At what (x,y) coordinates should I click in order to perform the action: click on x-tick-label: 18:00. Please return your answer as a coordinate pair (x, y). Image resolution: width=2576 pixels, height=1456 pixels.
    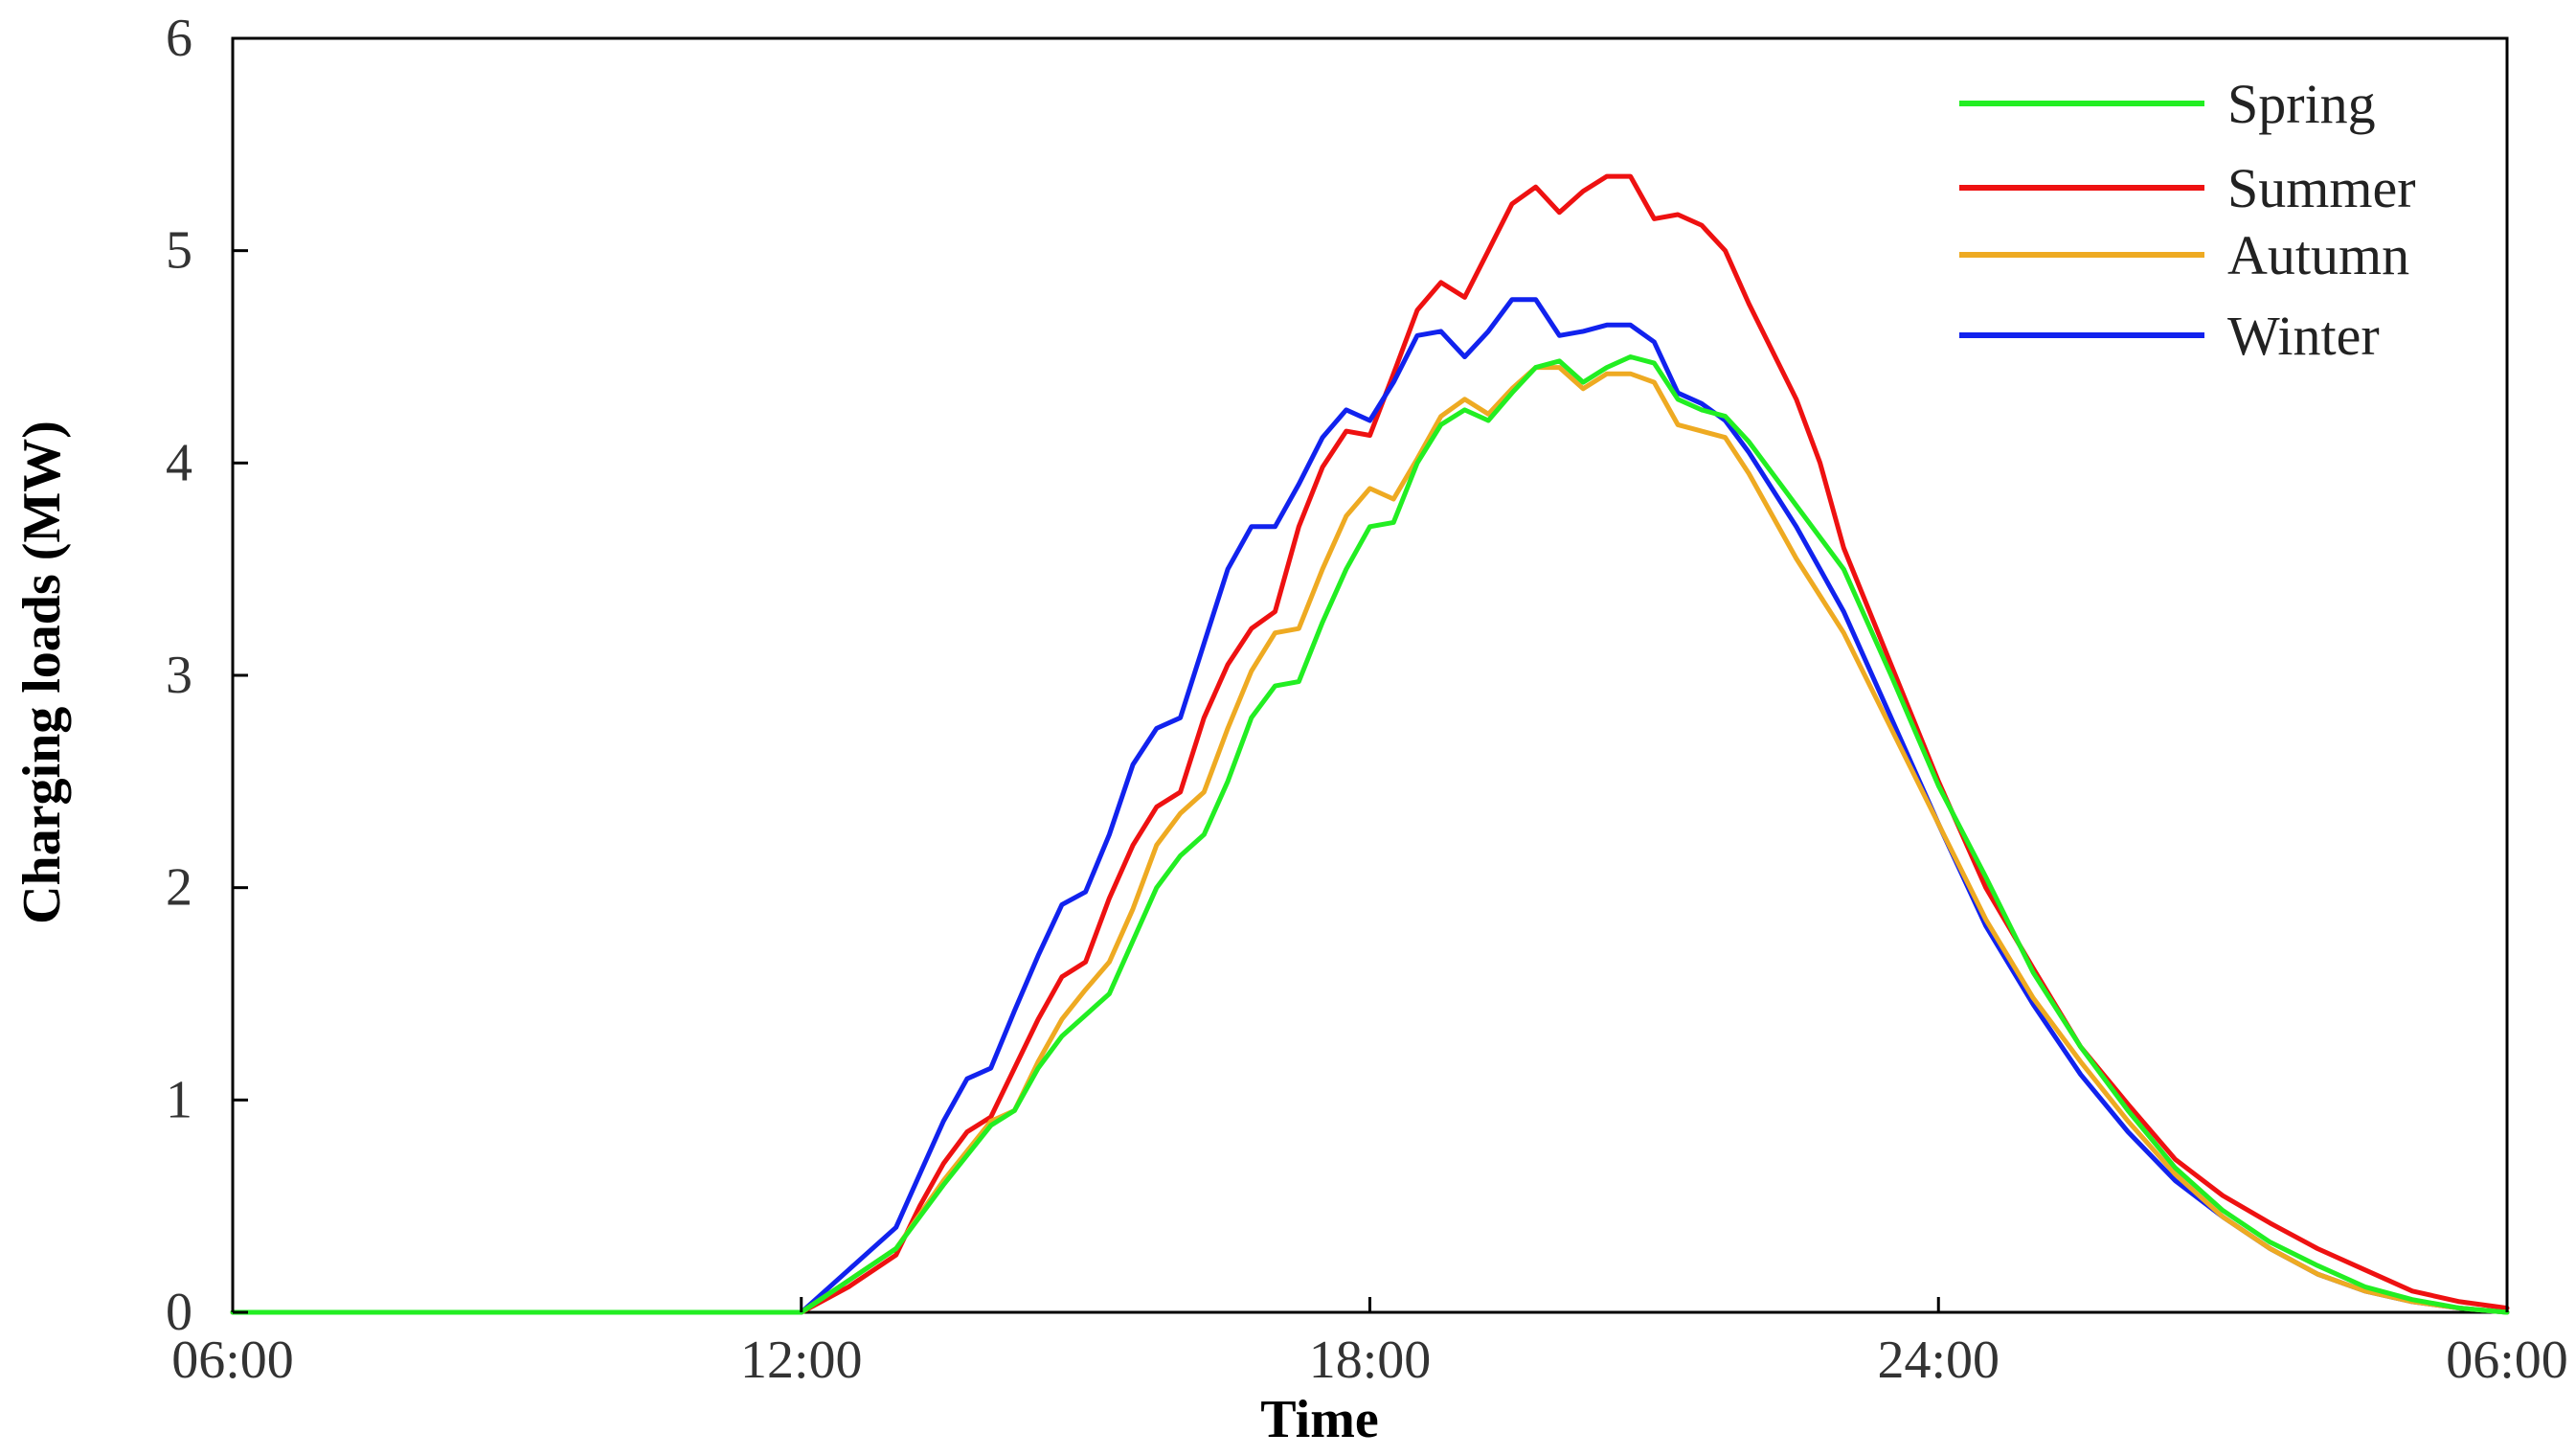
    Looking at the image, I should click on (1370, 1361).